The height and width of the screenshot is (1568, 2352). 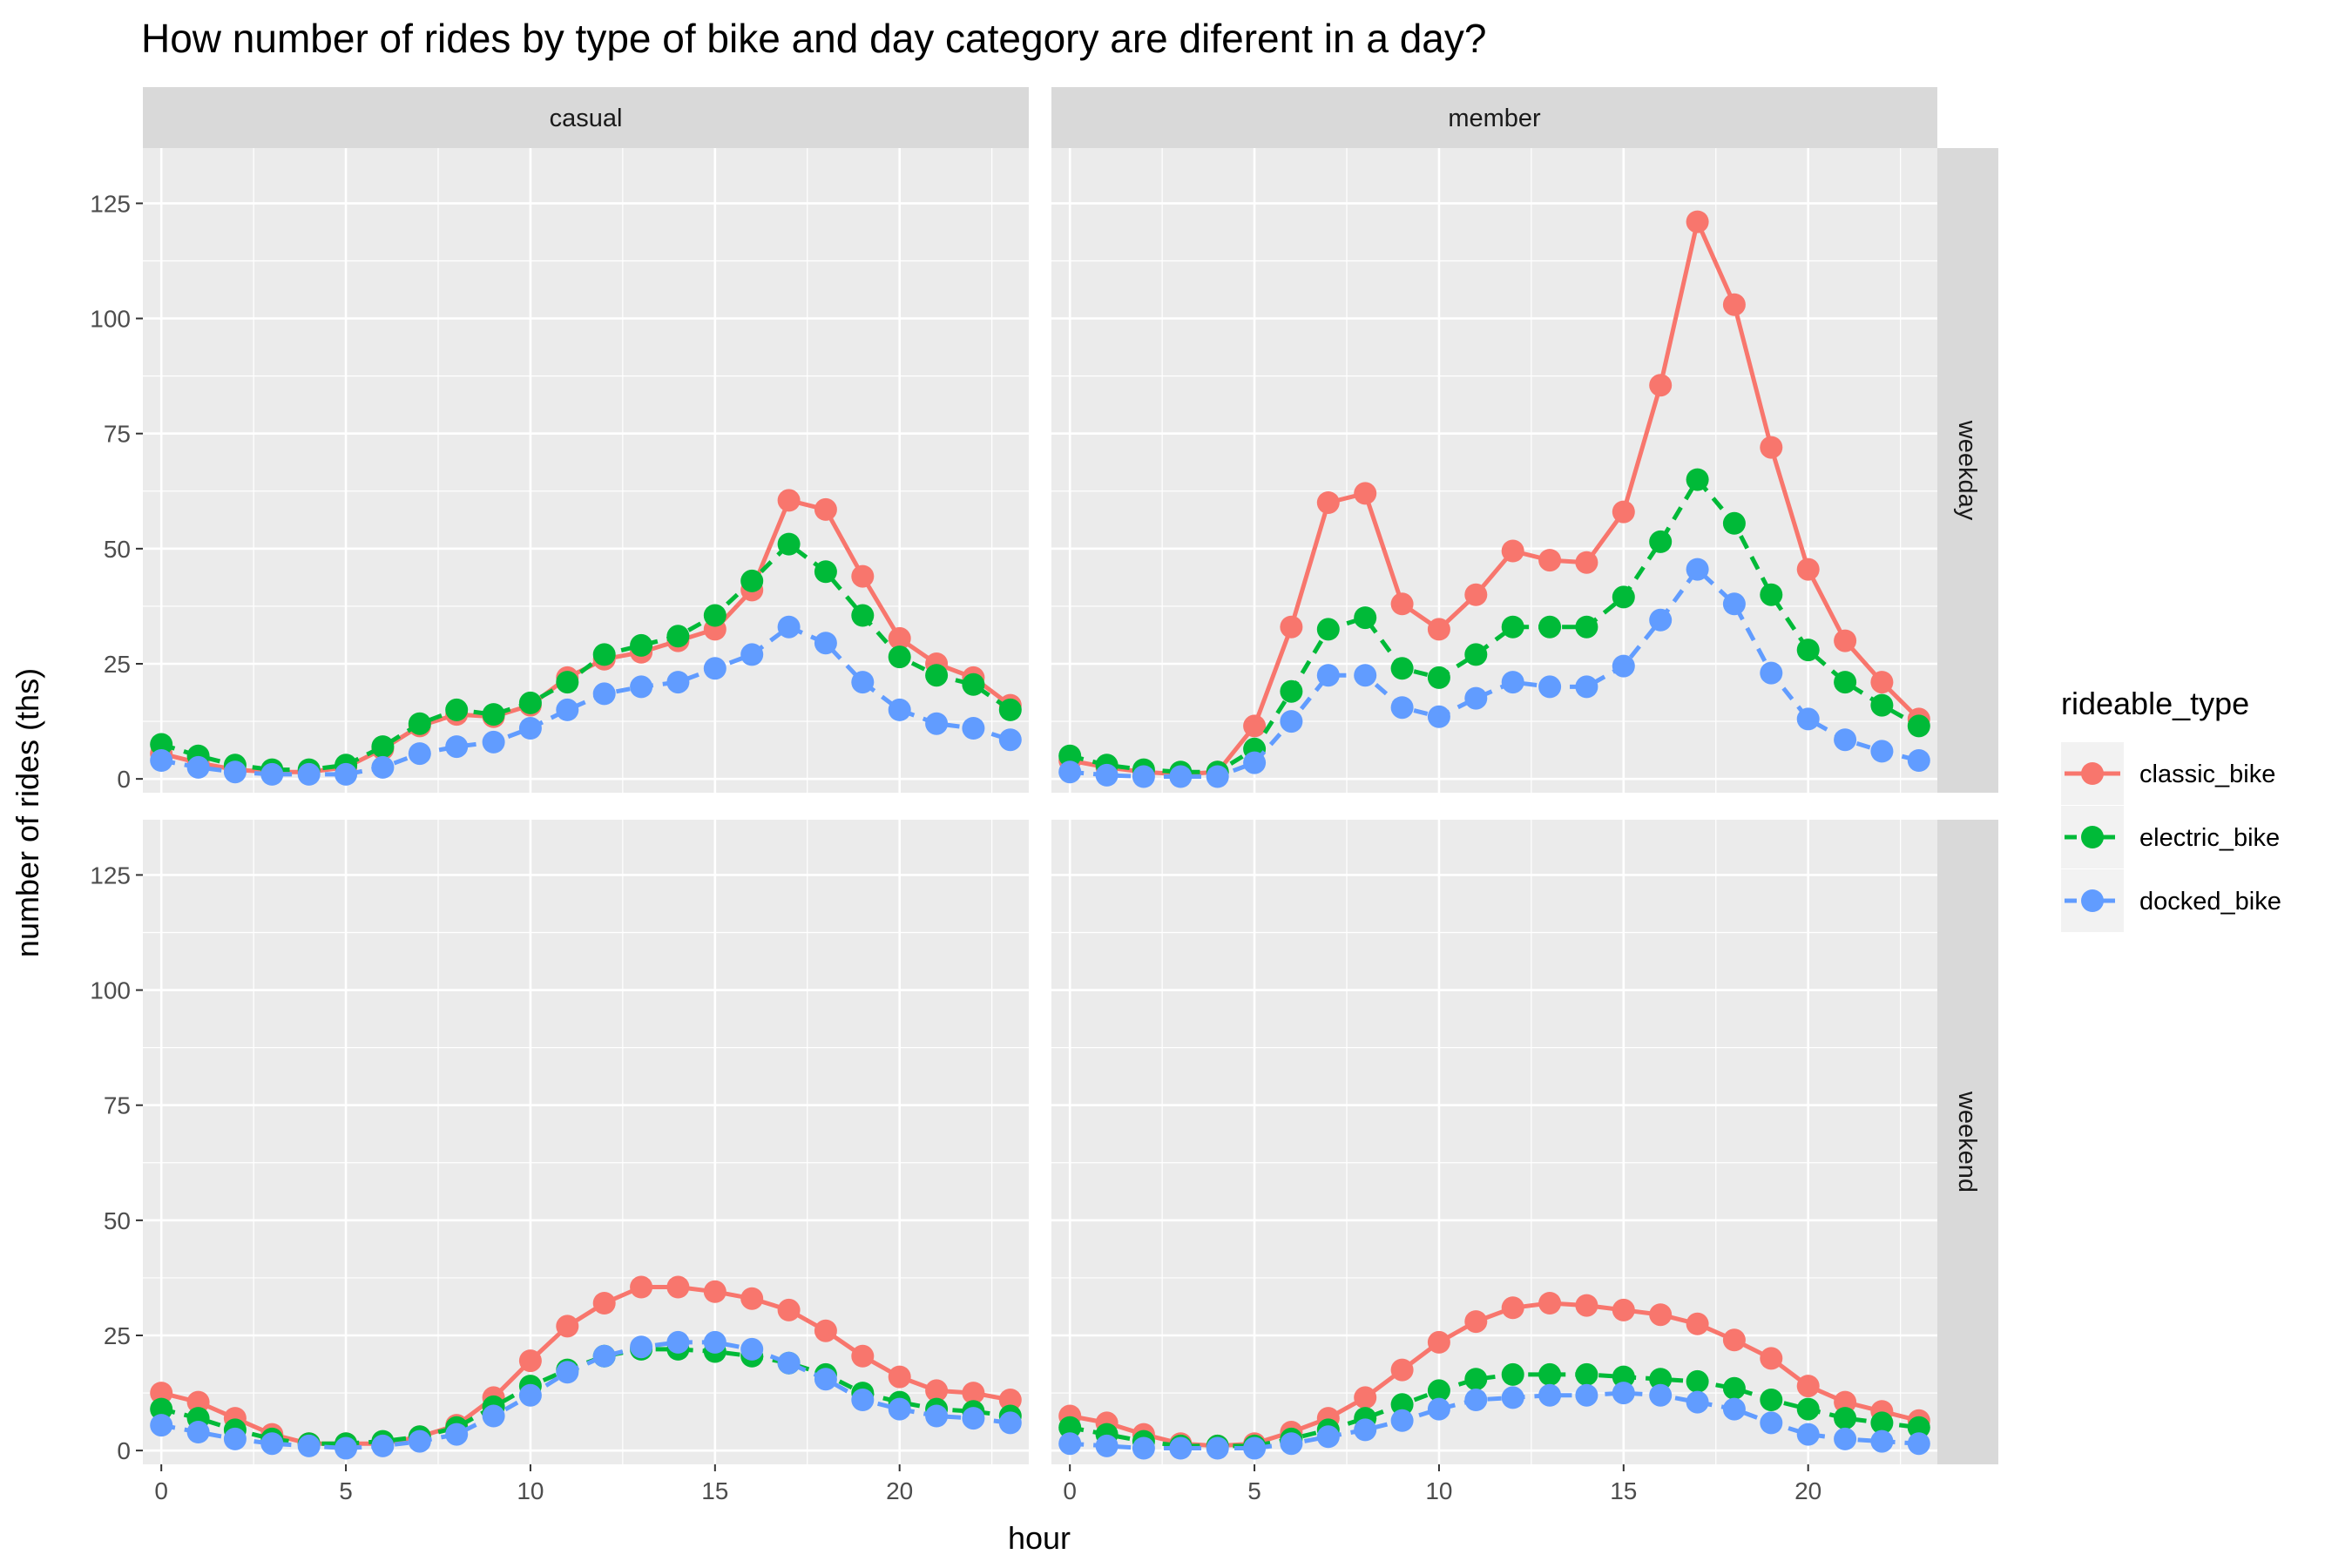 I want to click on y-tick-label: 75, so click(x=118, y=434).